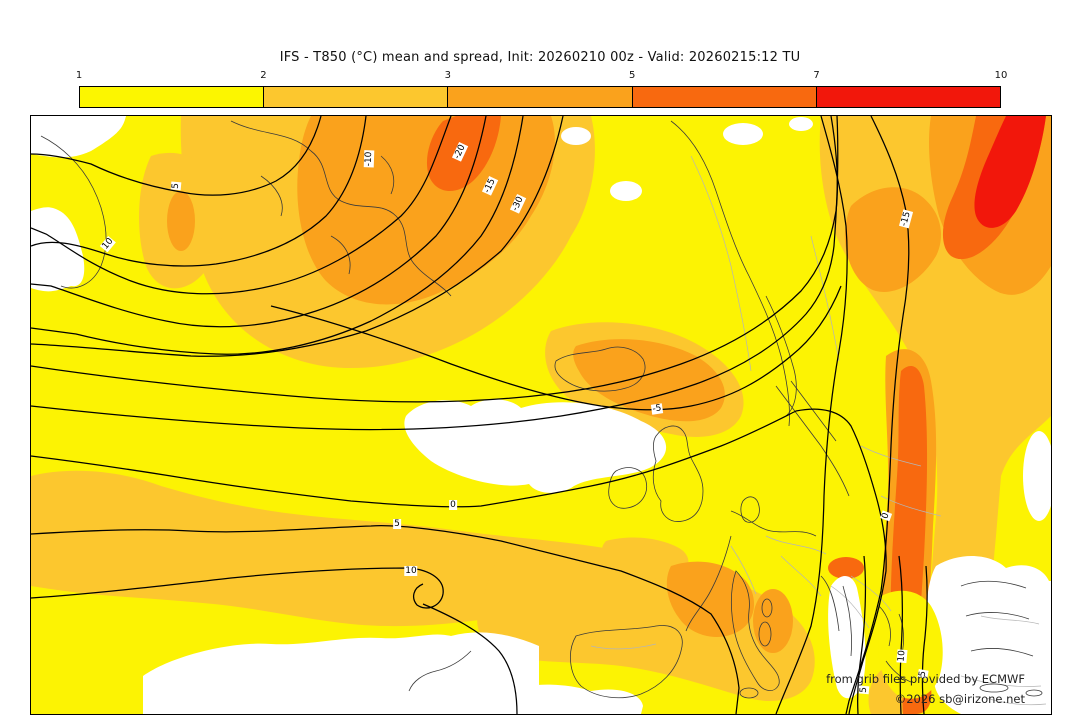  What do you see at coordinates (959, 699) in the screenshot?
I see `attribution-copyright: ©2026 sb@irizone.net` at bounding box center [959, 699].